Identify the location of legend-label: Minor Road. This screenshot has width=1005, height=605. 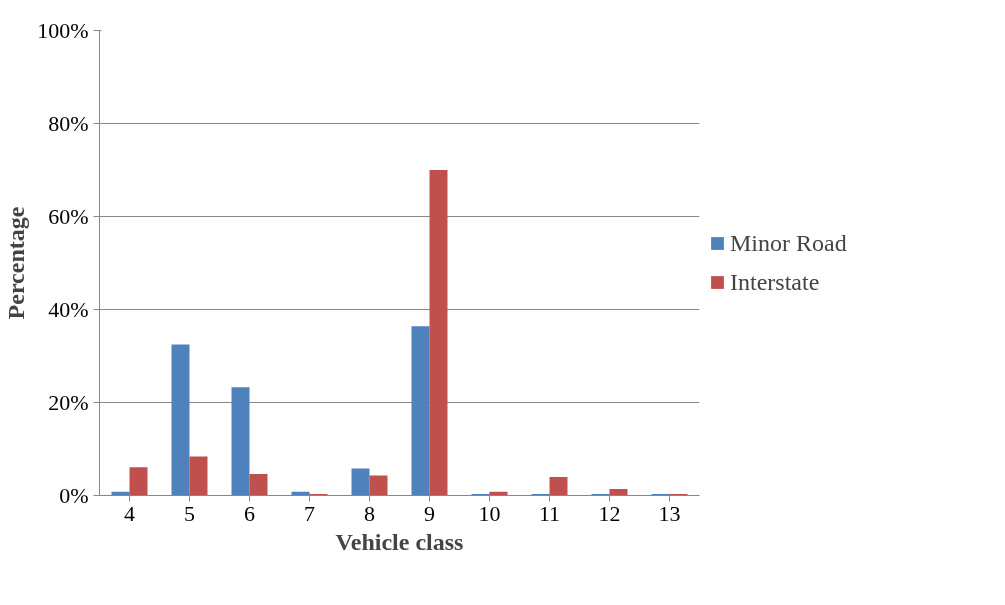
(788, 243).